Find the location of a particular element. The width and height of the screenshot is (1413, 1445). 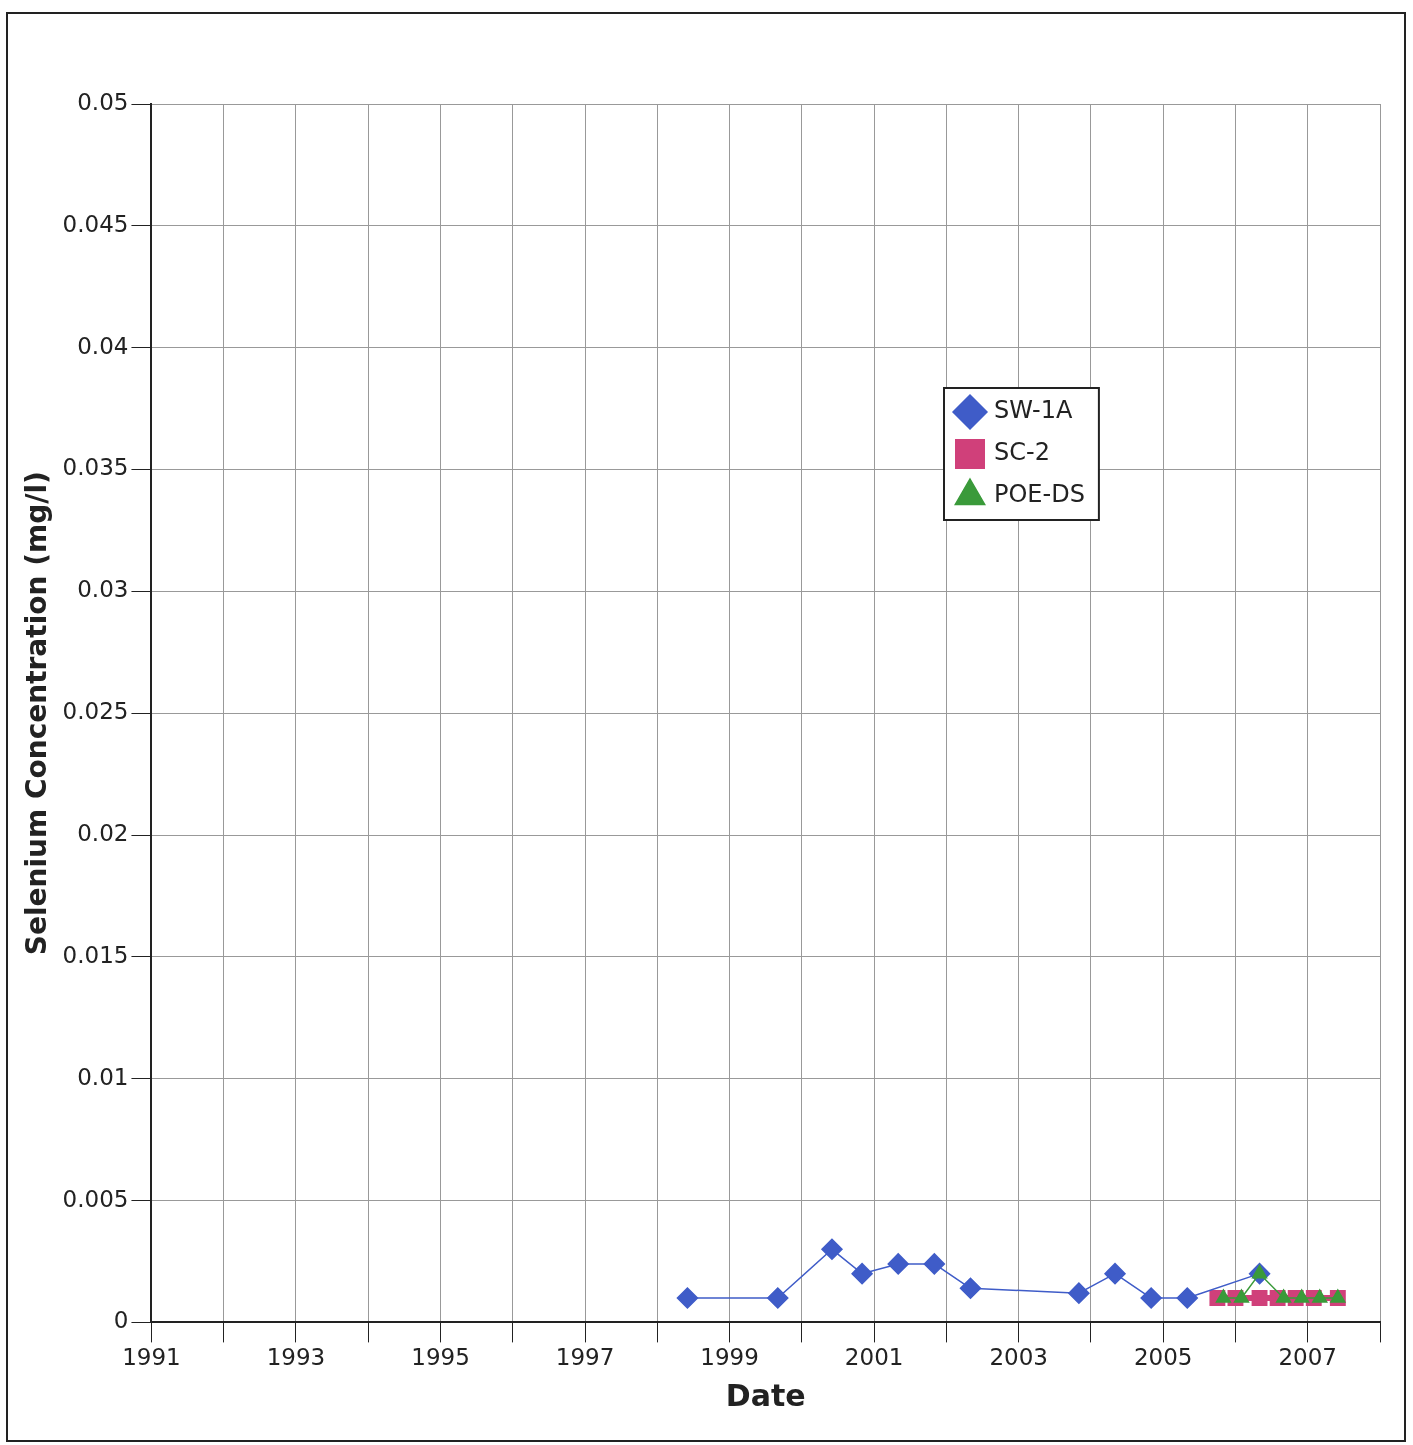

x-tick-label: 1993 is located at coordinates (296, 1357).